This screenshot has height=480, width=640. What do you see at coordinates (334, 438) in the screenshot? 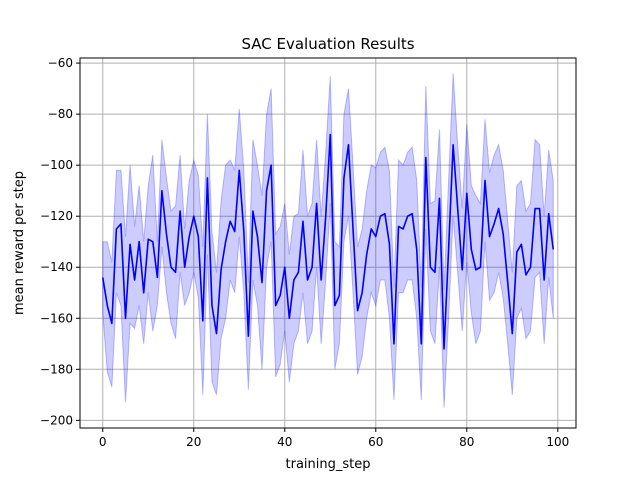
I see `x-axis-ticks: 0 20 40 60 80 100` at bounding box center [334, 438].